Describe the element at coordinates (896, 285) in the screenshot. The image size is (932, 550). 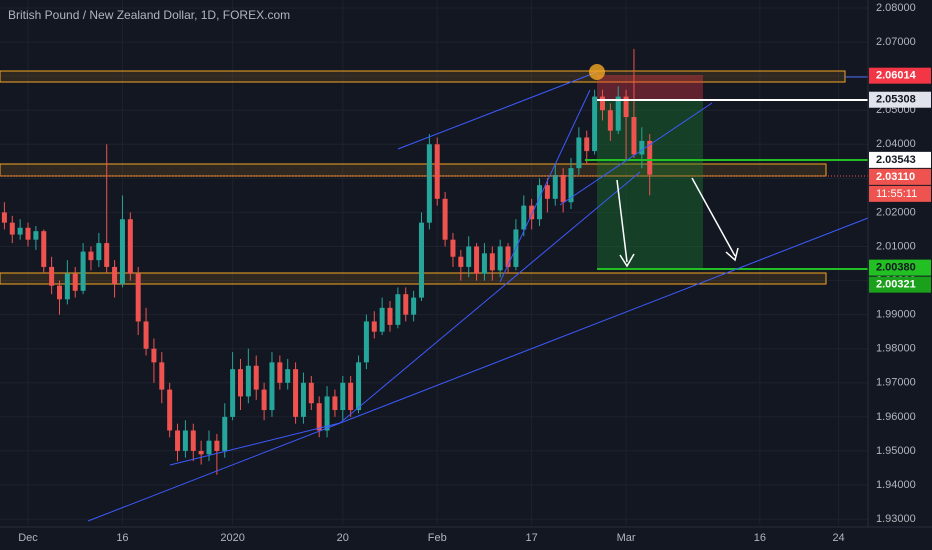
I see `price-tag-label: 2.00321` at that location.